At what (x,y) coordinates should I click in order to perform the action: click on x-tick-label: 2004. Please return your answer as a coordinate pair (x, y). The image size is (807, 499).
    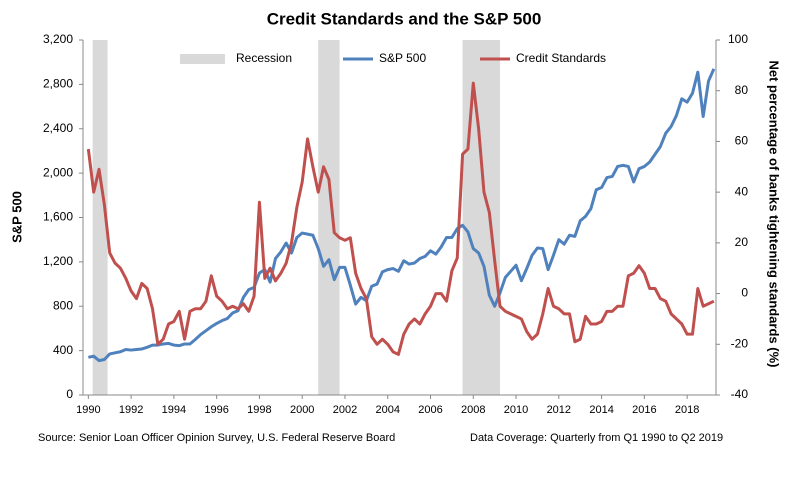
    Looking at the image, I should click on (387, 410).